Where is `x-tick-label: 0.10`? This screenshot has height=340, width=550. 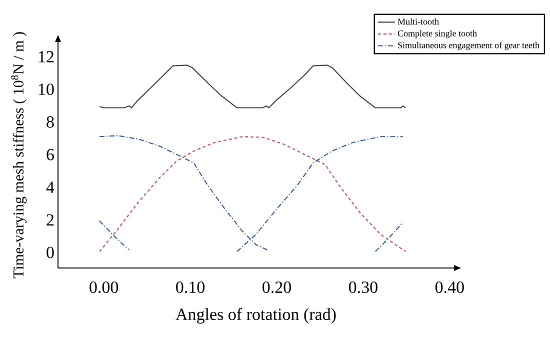
x-tick-label: 0.10 is located at coordinates (190, 288).